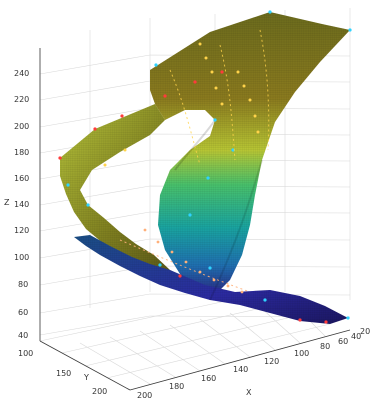 Image resolution: width=372 pixels, height=400 pixels. I want to click on y-axis-ticks: 100 150 200, so click(62, 372).